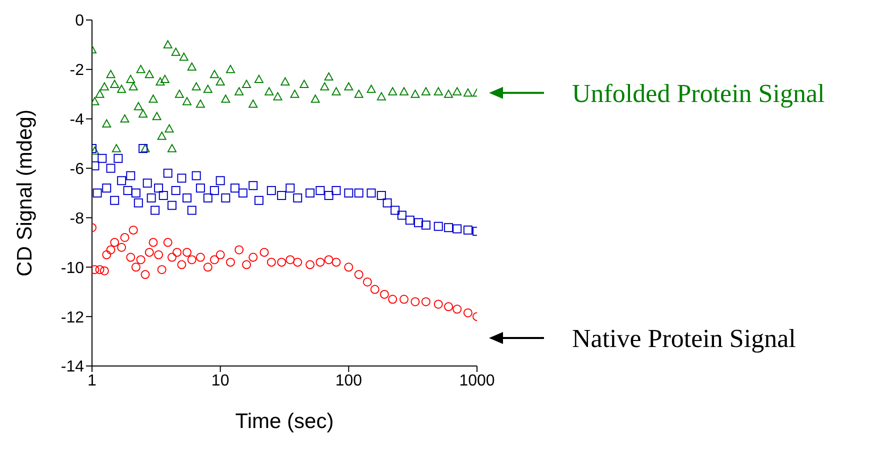 The image size is (888, 468). I want to click on y-tick-label: -14, so click(72, 367).